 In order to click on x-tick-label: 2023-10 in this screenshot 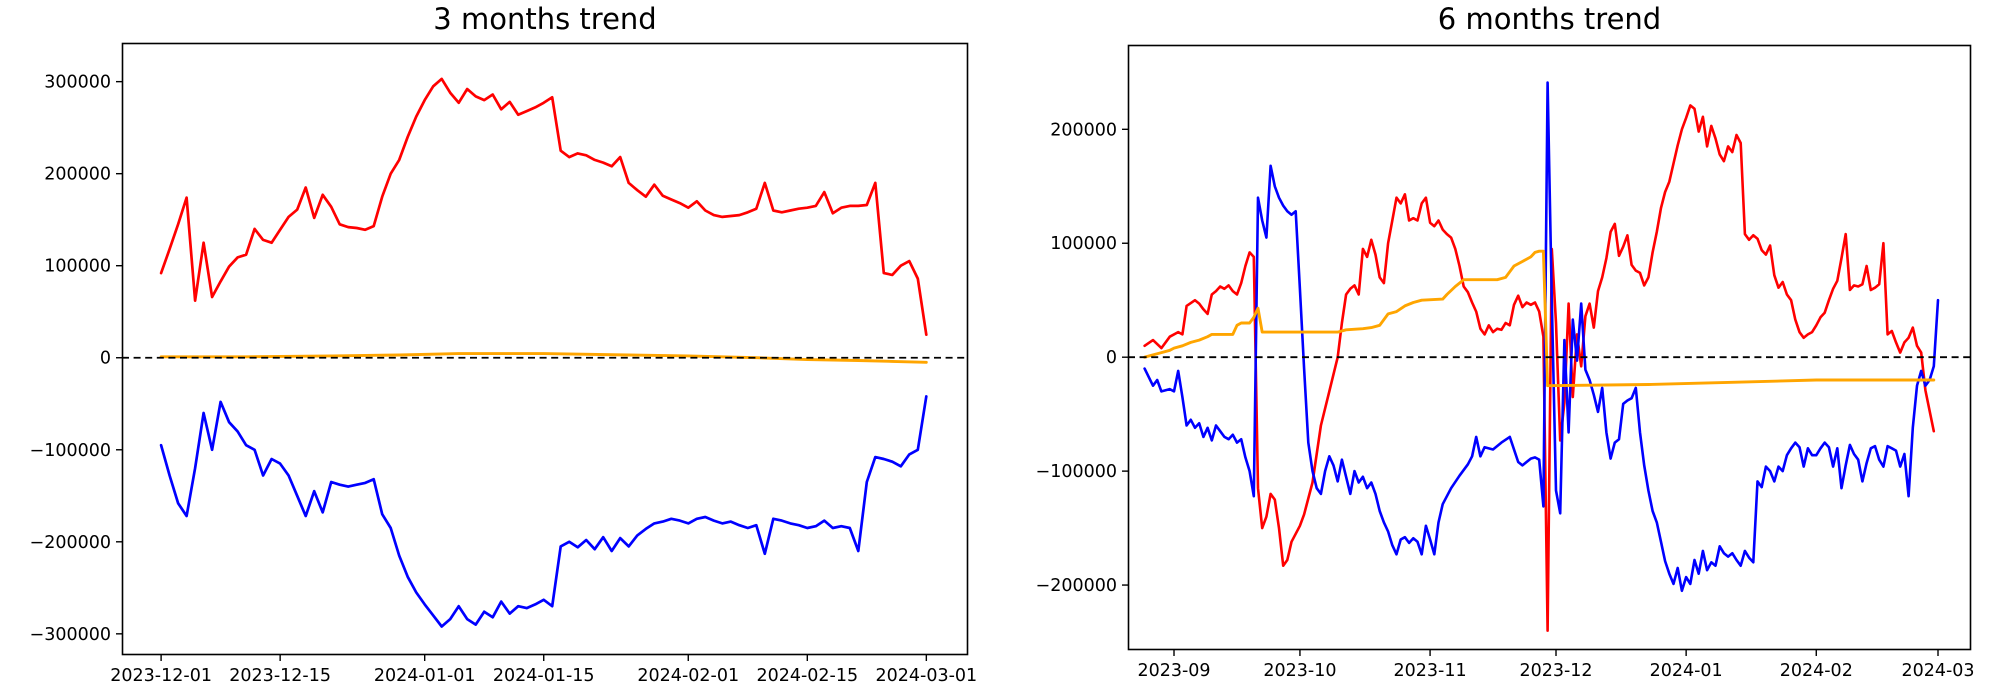, I will do `click(1299, 671)`.